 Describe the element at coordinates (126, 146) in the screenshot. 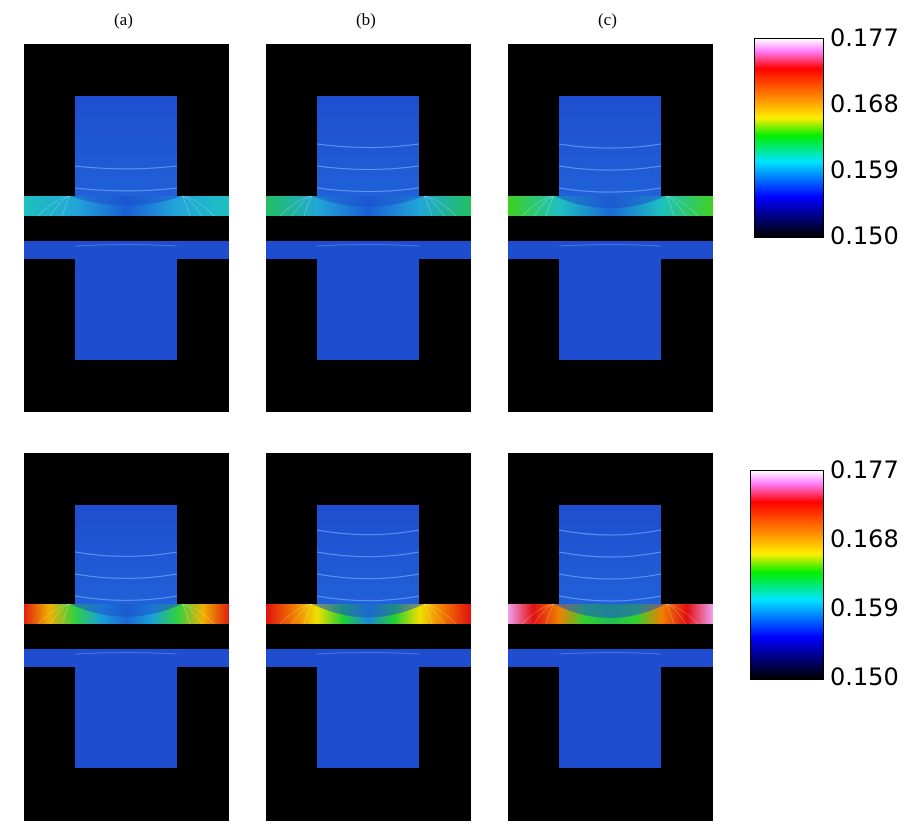

I see `upper-block` at that location.